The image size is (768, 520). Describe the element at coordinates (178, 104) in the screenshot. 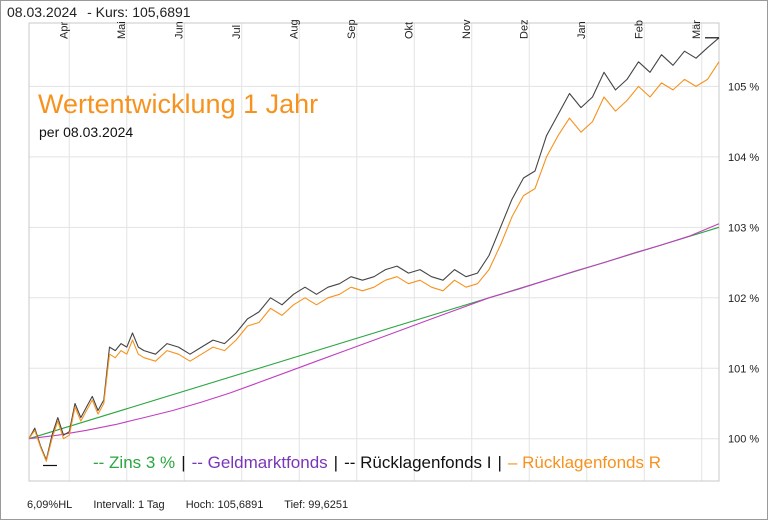

I see `chart-title: Wertentwicklung 1 Jahr` at that location.